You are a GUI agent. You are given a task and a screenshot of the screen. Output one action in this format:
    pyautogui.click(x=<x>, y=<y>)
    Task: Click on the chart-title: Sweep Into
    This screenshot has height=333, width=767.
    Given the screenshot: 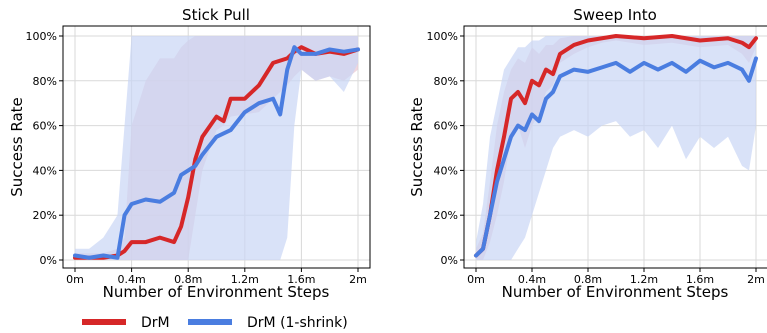 What is the action you would take?
    pyautogui.click(x=615, y=15)
    